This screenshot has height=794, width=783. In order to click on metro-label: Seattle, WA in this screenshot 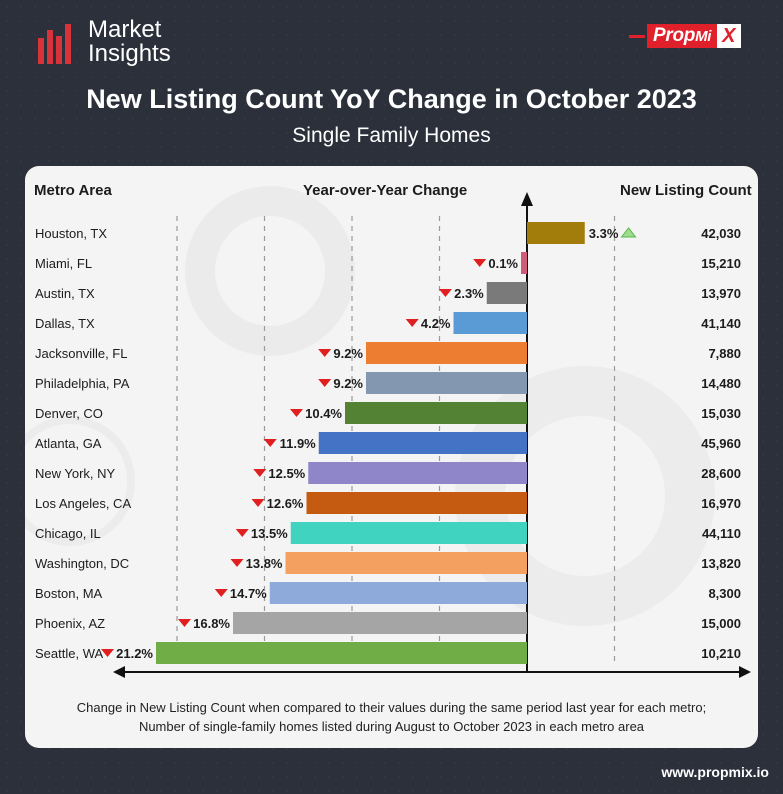, I will do `click(69, 653)`.